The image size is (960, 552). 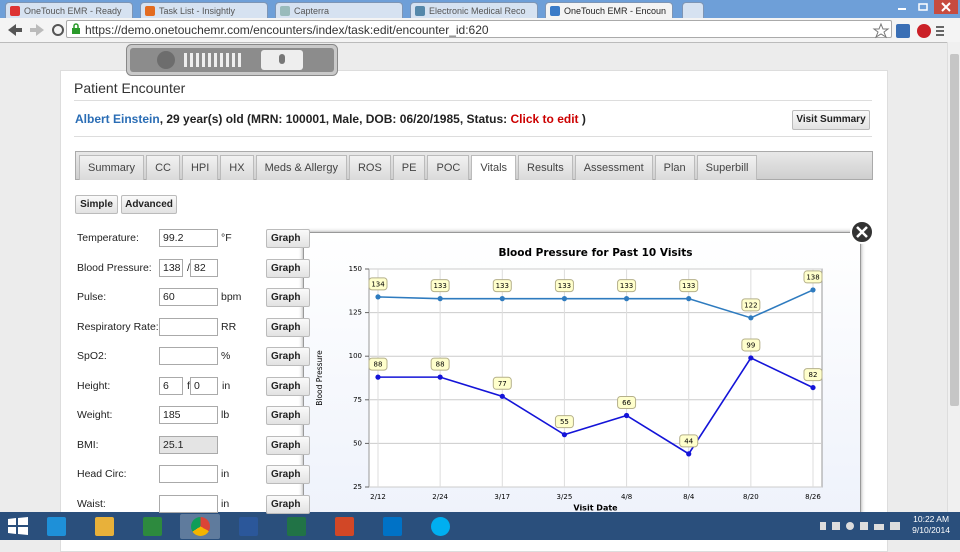 I want to click on vital-label: BMI:, so click(x=88, y=444).